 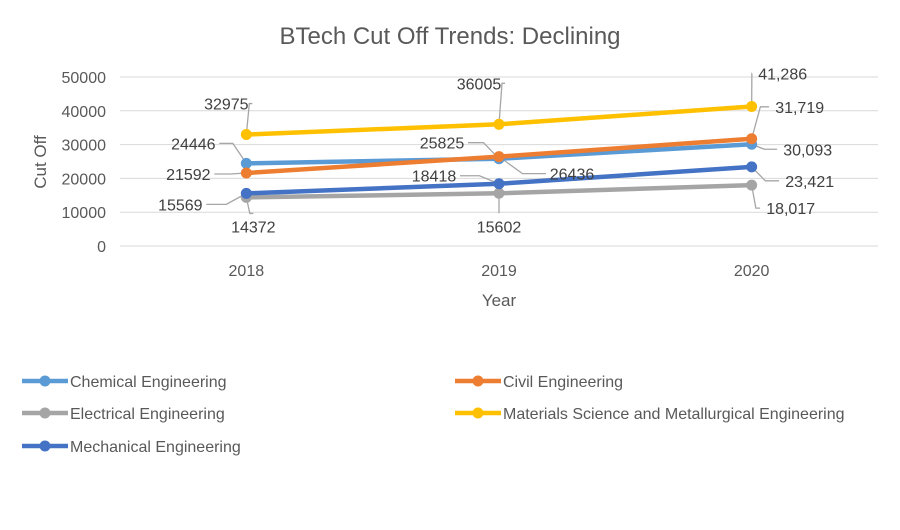 What do you see at coordinates (40, 162) in the screenshot?
I see `y-axis-label: Cut Off` at bounding box center [40, 162].